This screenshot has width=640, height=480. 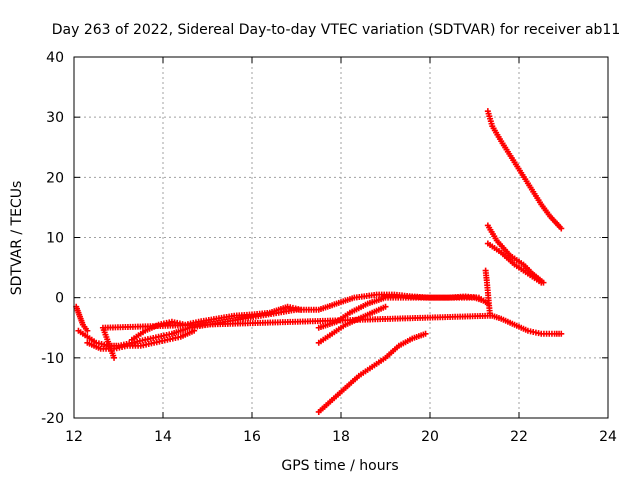 What do you see at coordinates (55, 58) in the screenshot?
I see `y-tick-label: 40` at bounding box center [55, 58].